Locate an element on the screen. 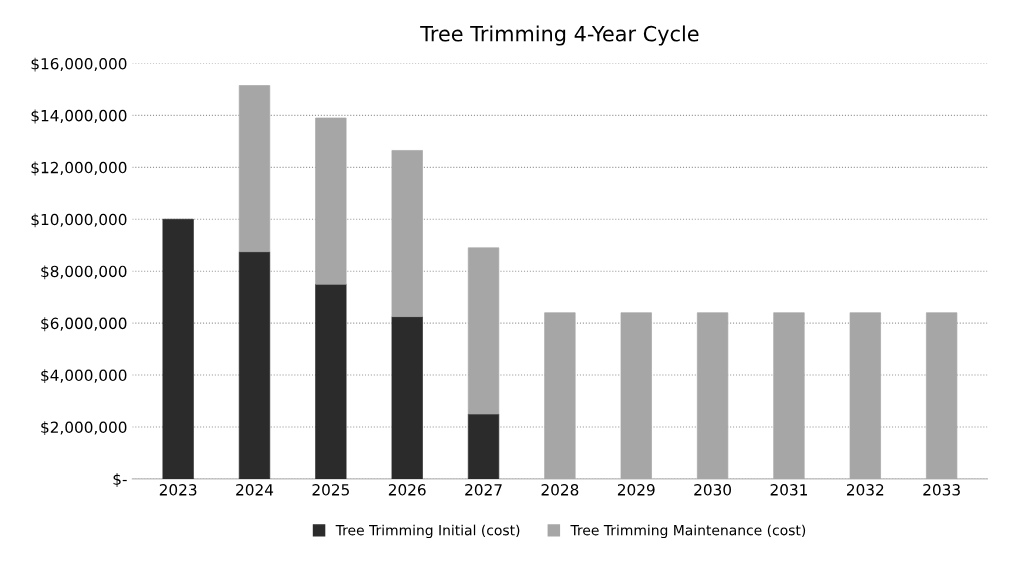 The height and width of the screenshot is (577, 1018). y-tick-label: $4,000,000 is located at coordinates (84, 376).